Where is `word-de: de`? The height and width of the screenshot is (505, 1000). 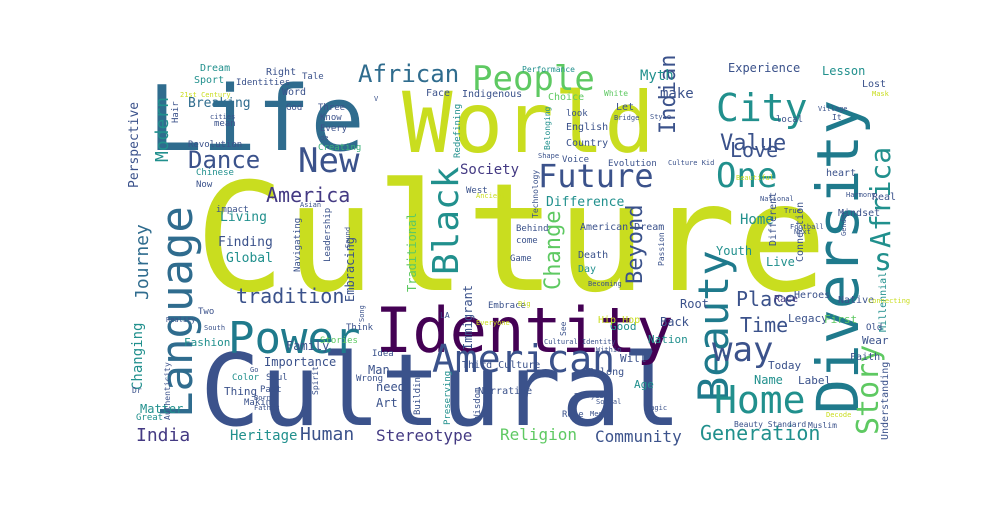
word-de: de is located at coordinates (324, 138).